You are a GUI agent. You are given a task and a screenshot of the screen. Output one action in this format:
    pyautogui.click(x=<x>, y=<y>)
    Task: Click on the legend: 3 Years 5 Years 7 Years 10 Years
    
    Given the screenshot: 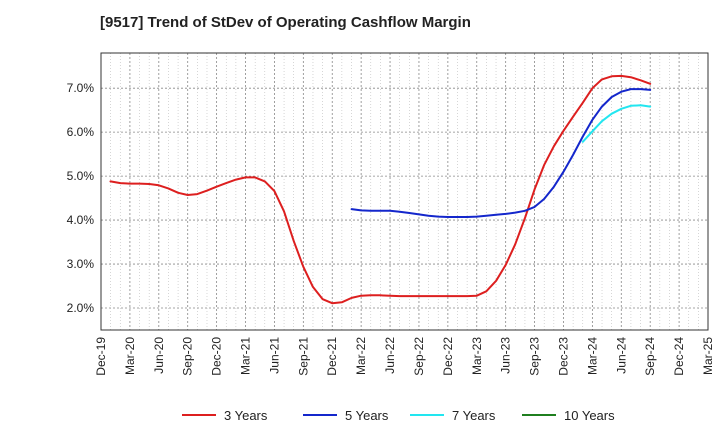 What is the action you would take?
    pyautogui.click(x=398, y=415)
    